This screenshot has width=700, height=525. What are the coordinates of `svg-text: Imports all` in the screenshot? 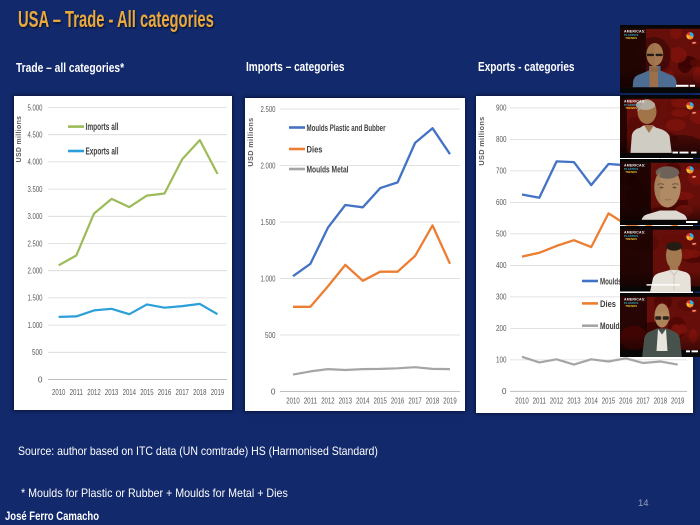 It's located at (102, 127).